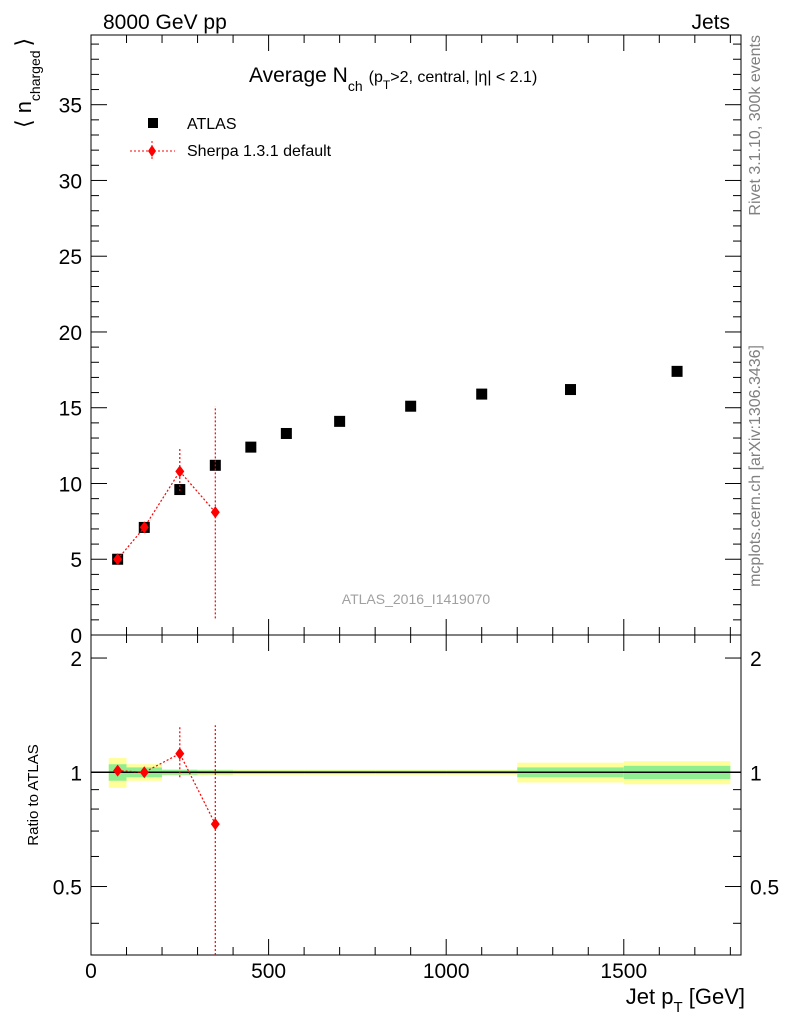 The image size is (786, 1024). What do you see at coordinates (76, 636) in the screenshot?
I see `top-y-tick-label: 0` at bounding box center [76, 636].